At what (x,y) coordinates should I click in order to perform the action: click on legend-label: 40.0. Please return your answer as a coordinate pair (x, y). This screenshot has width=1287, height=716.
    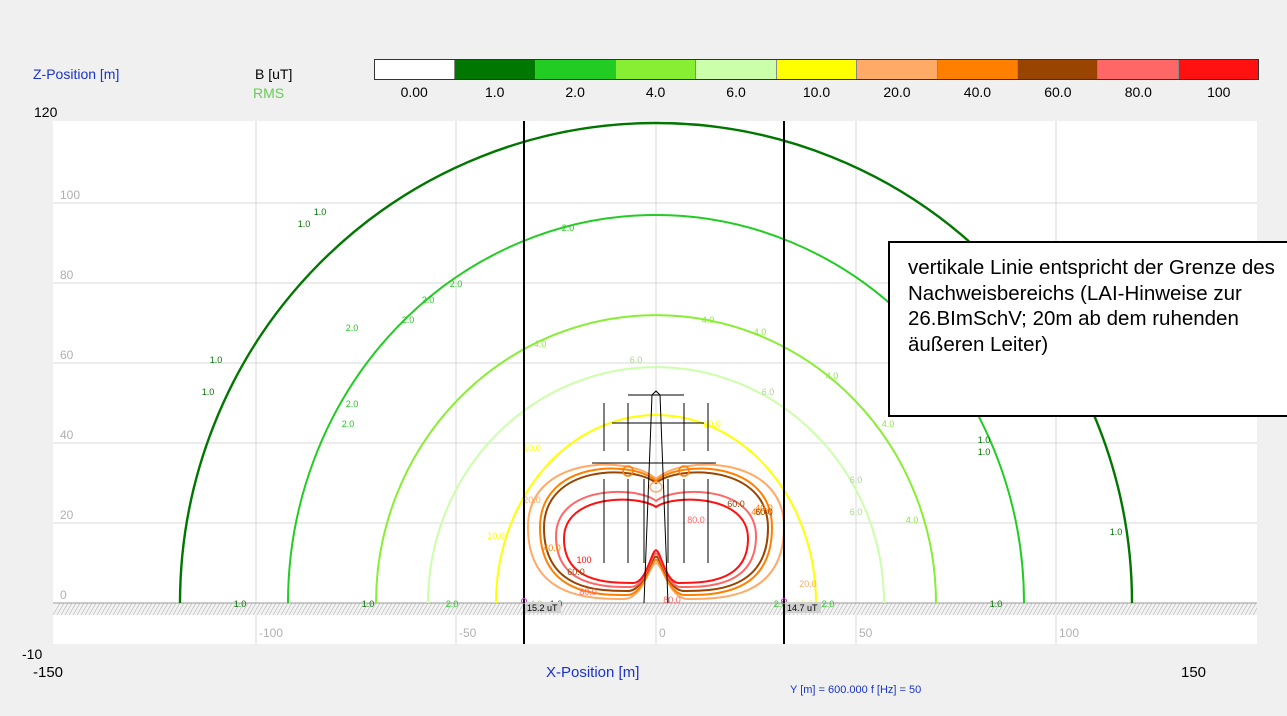
    Looking at the image, I should click on (977, 92).